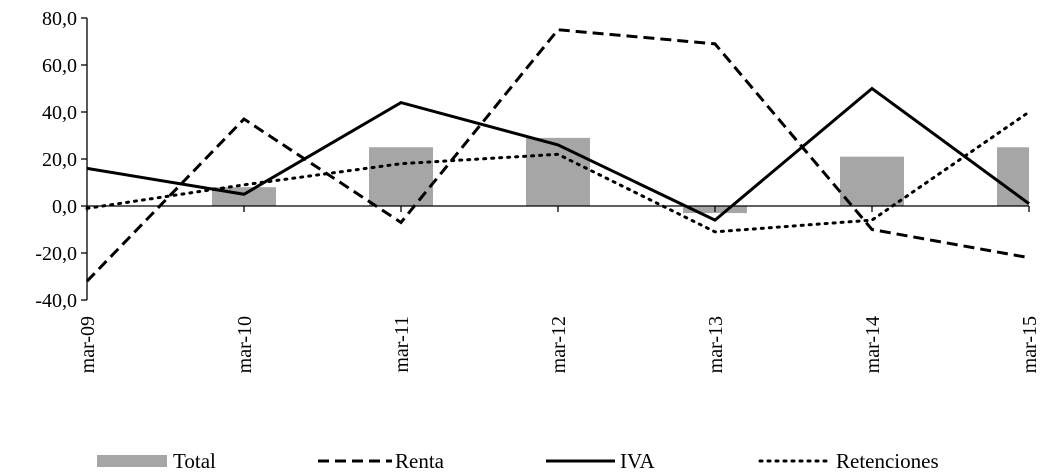 The height and width of the screenshot is (475, 1043). Describe the element at coordinates (381, 461) in the screenshot. I see `legend-item-renta: Renta` at that location.